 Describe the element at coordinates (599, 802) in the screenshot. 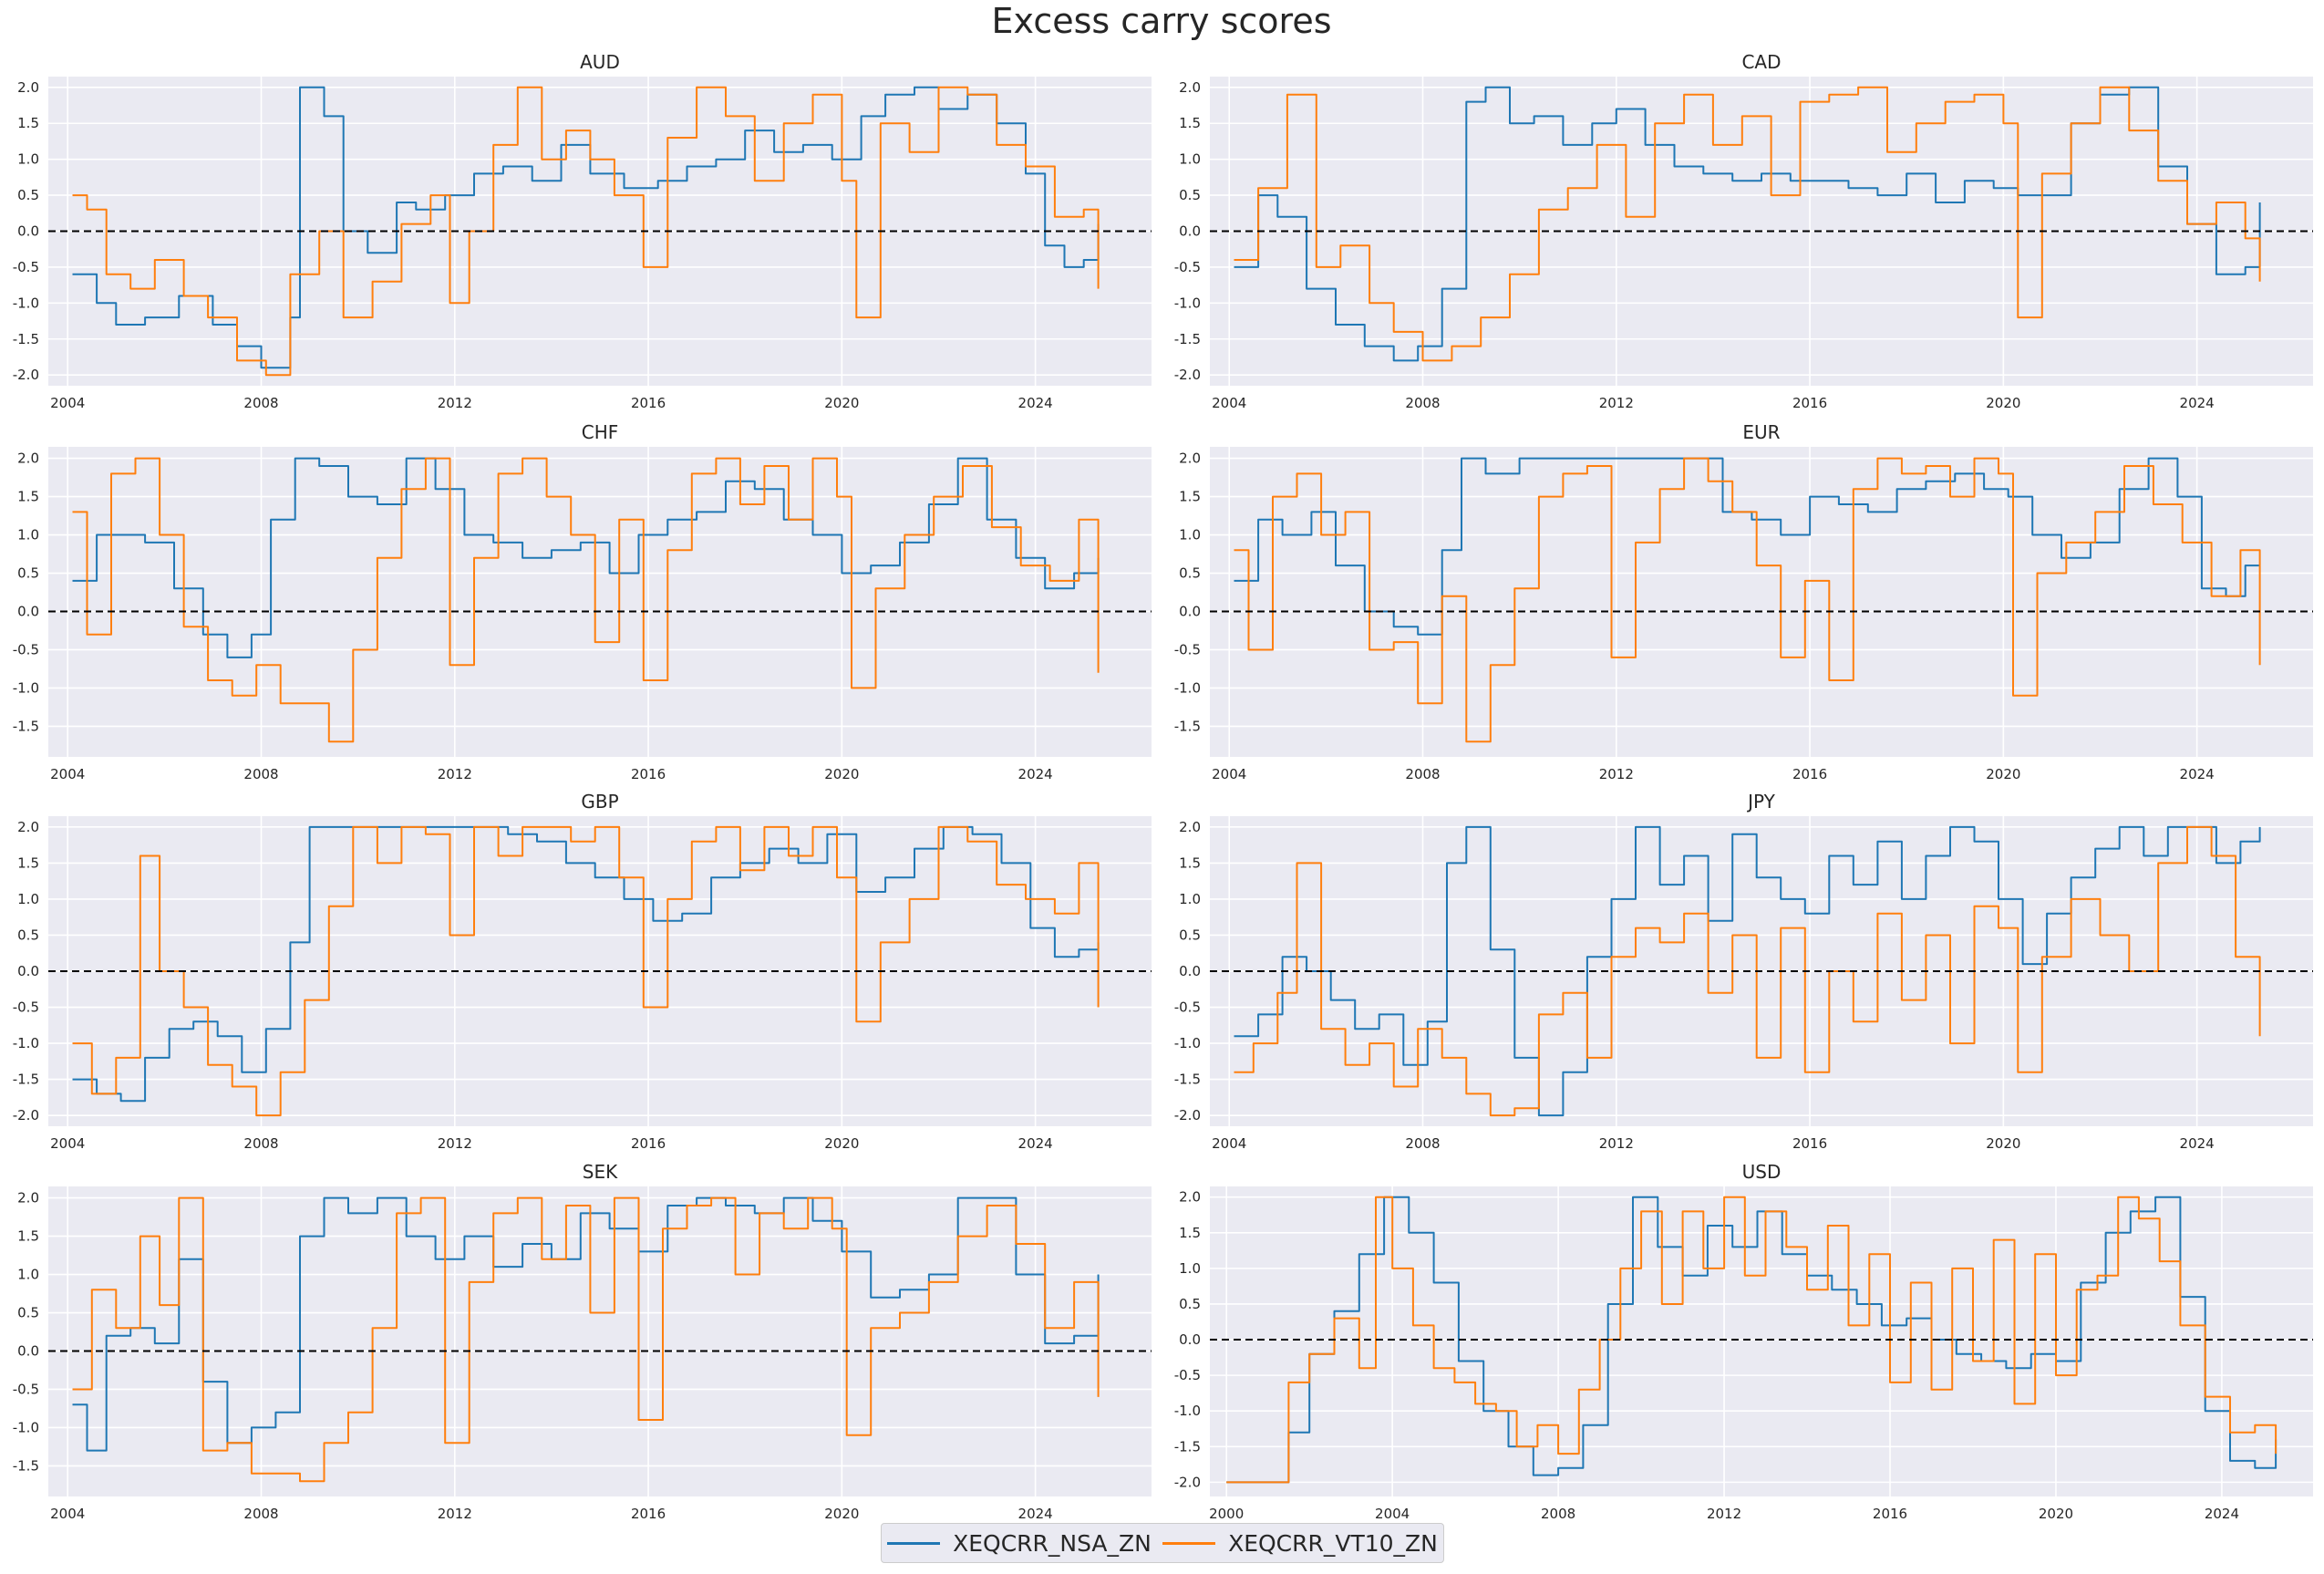

I see `panel-title-gbp: GBP` at that location.